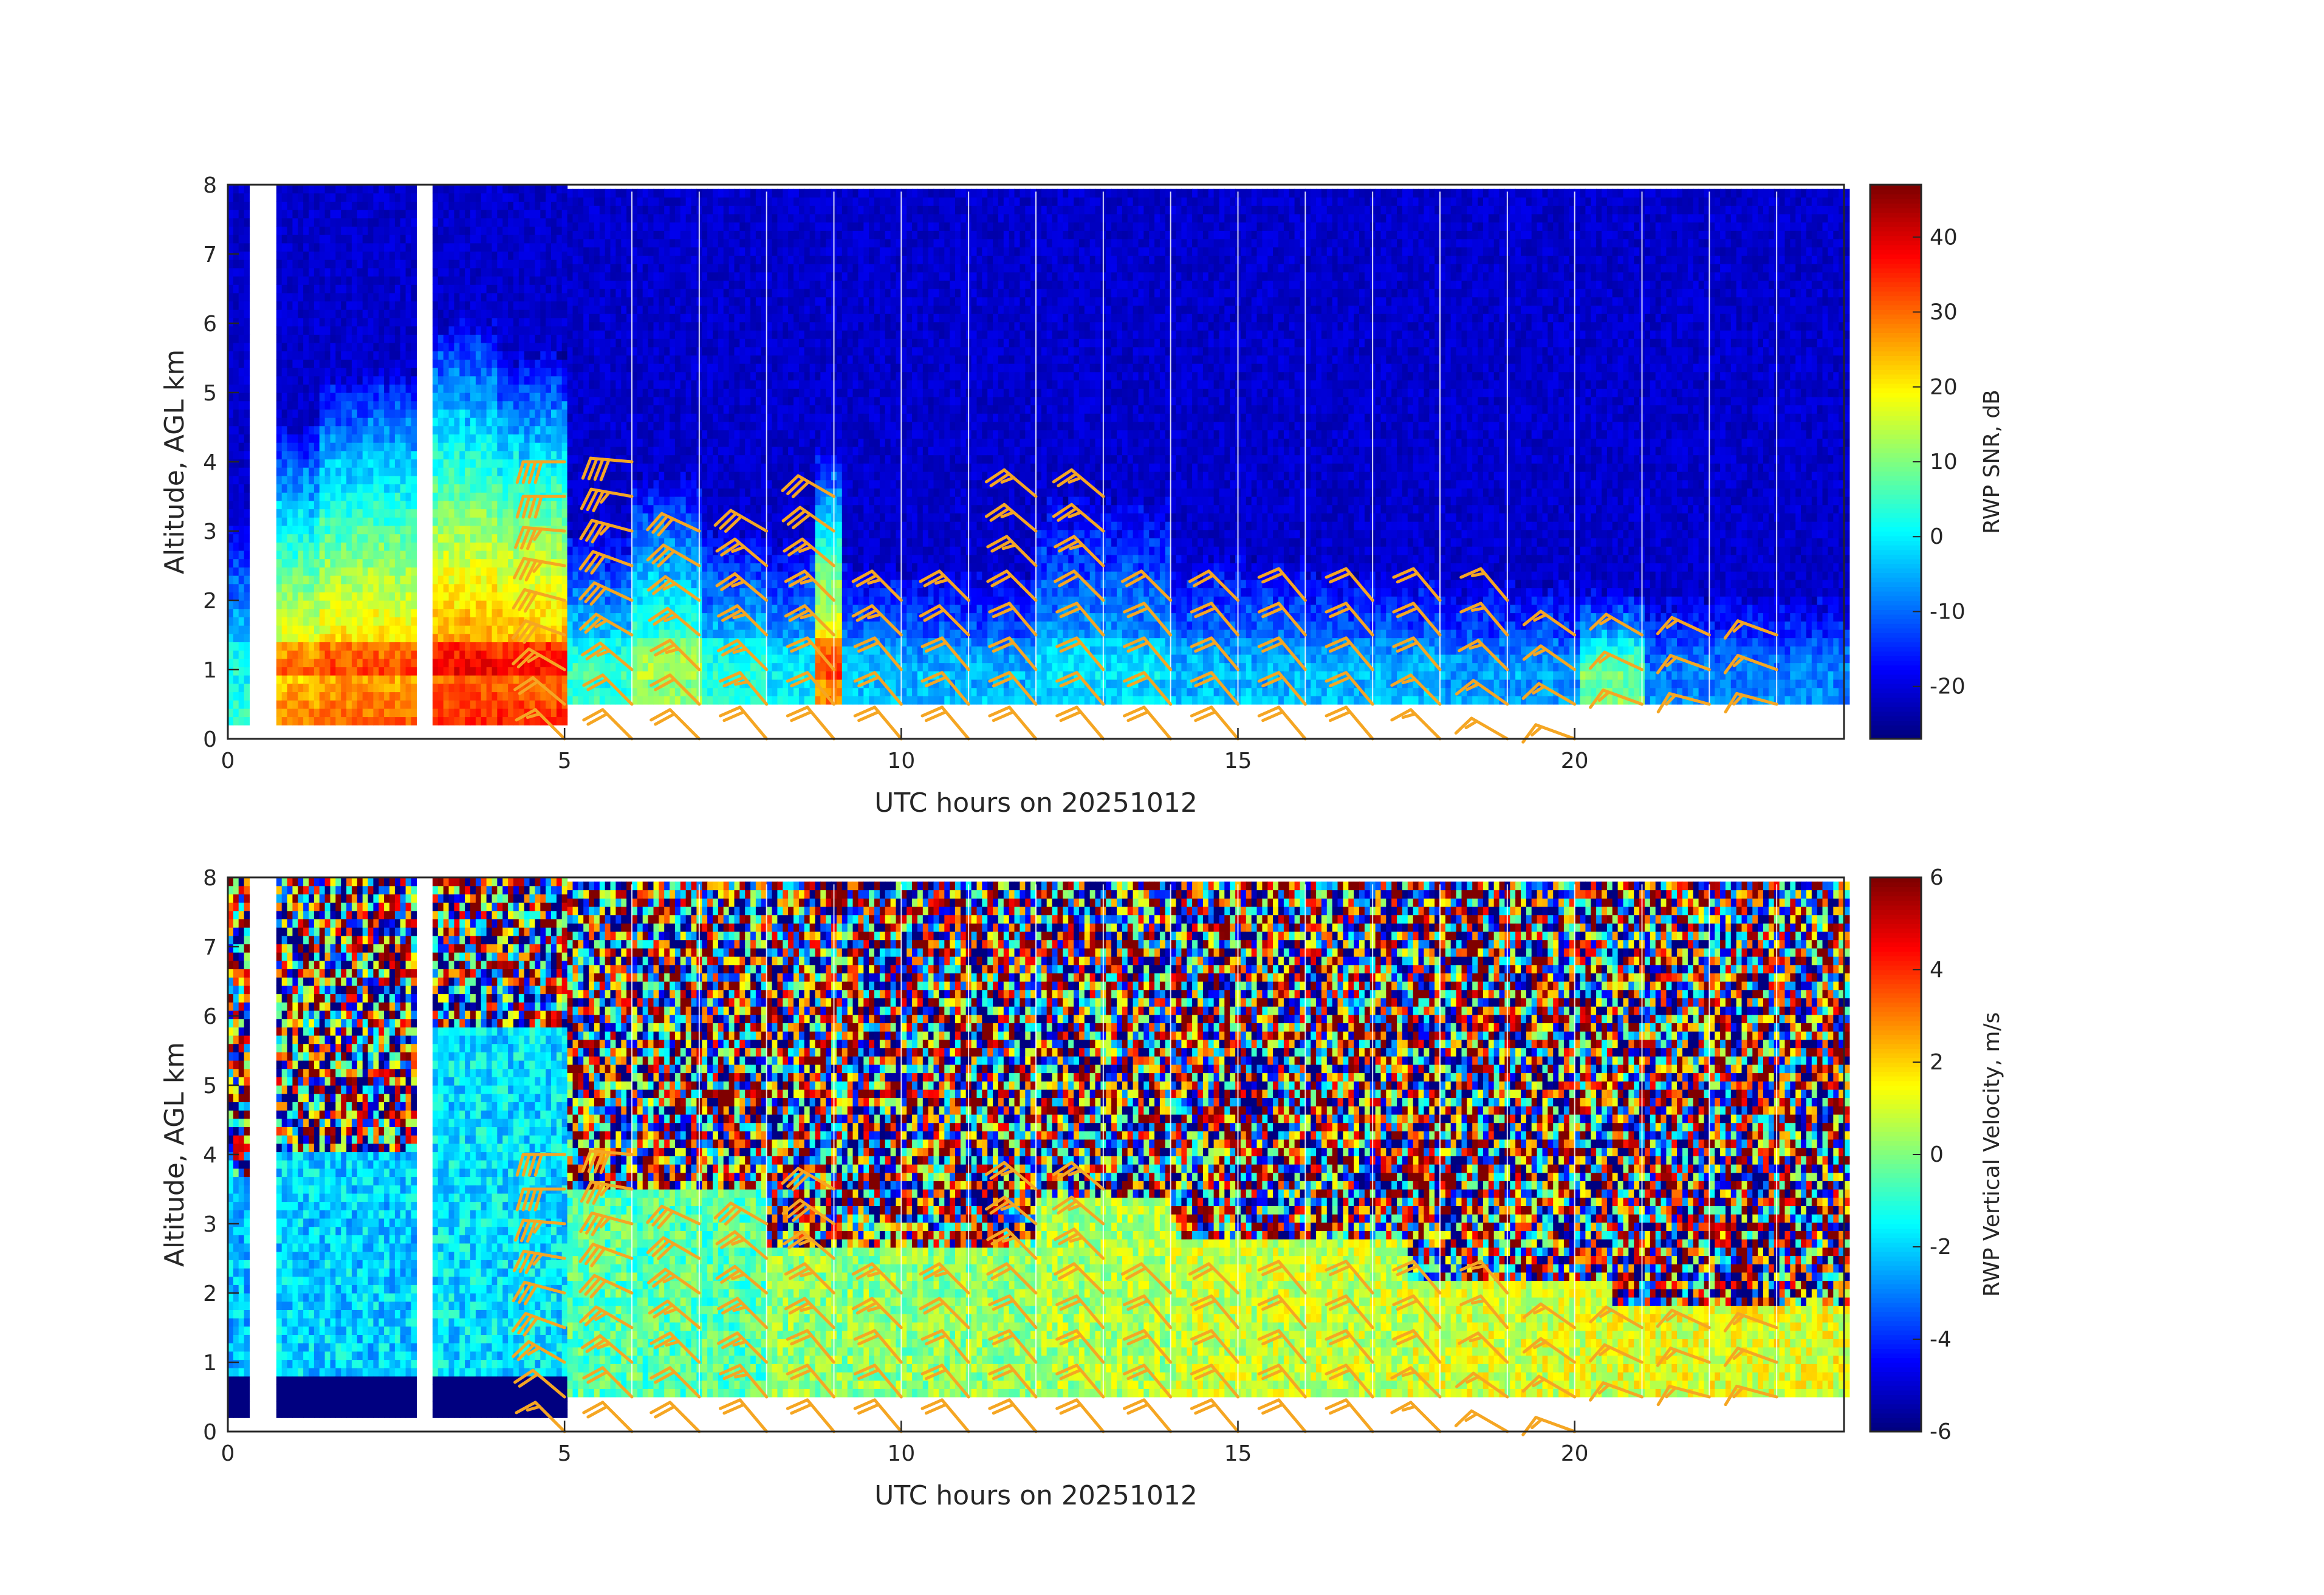 This screenshot has width=2324, height=1595. What do you see at coordinates (1895, 1154) in the screenshot?
I see `velocity-colorbar-box` at bounding box center [1895, 1154].